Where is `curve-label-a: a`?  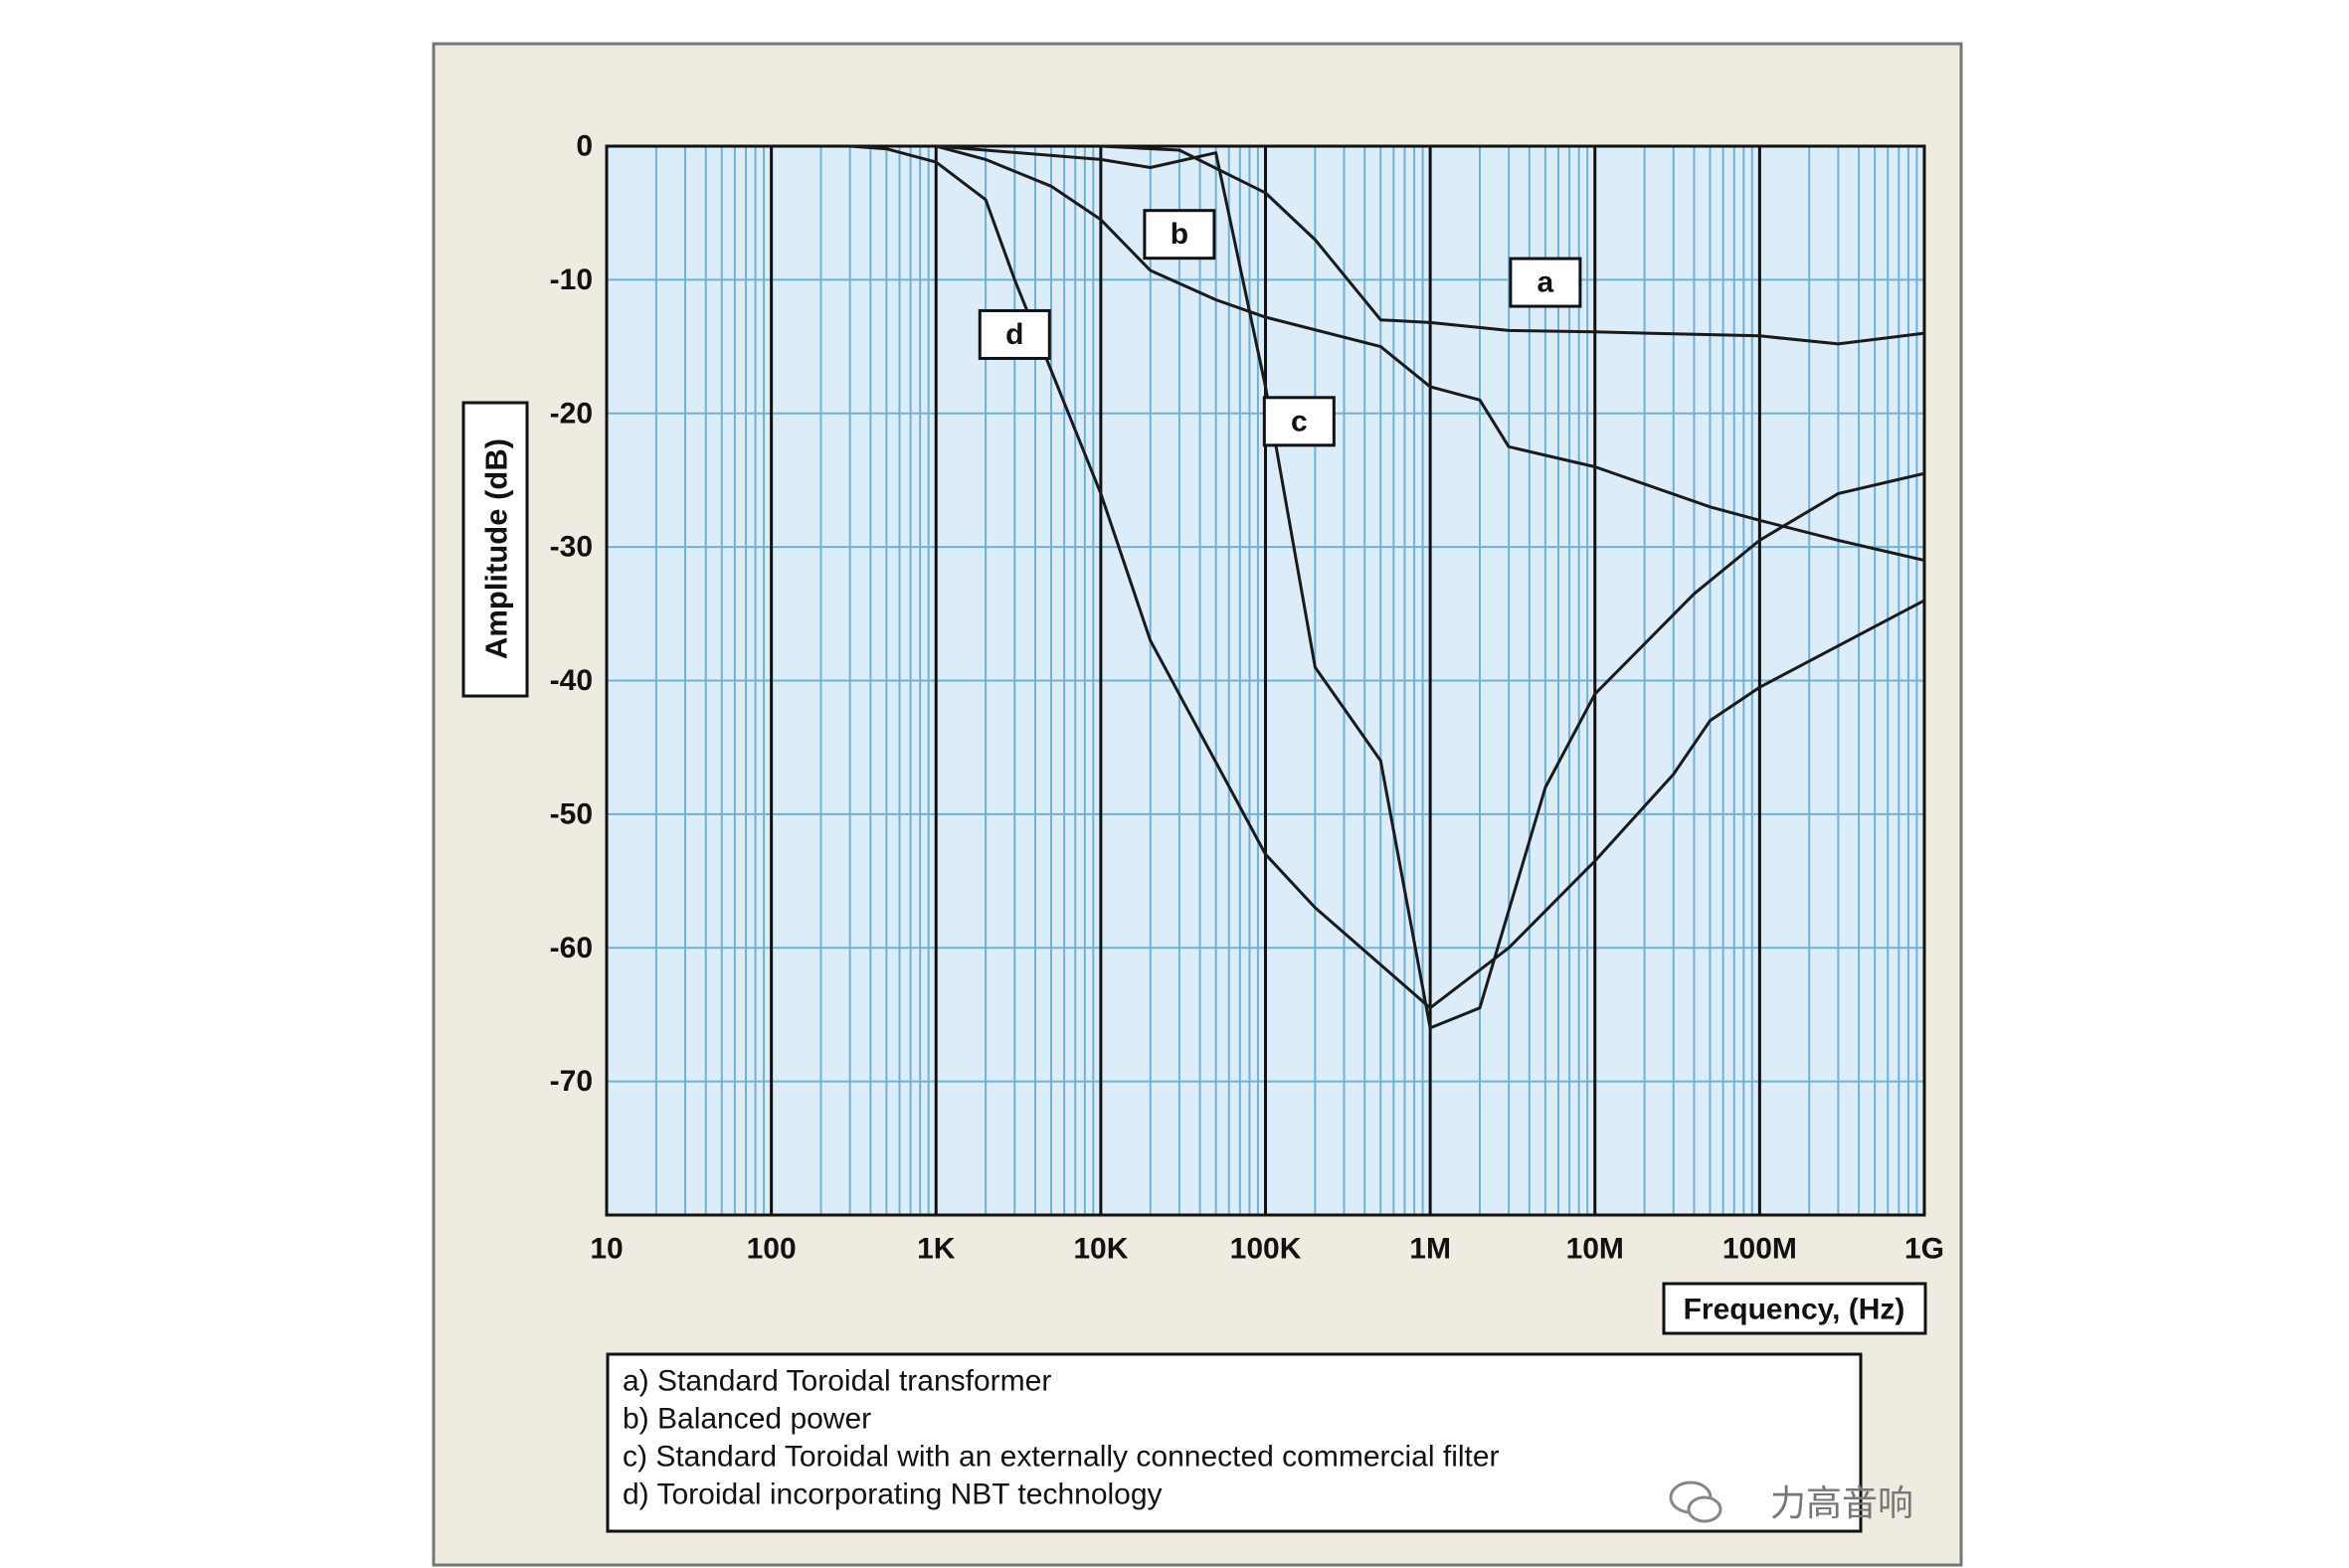
curve-label-a: a is located at coordinates (1545, 282).